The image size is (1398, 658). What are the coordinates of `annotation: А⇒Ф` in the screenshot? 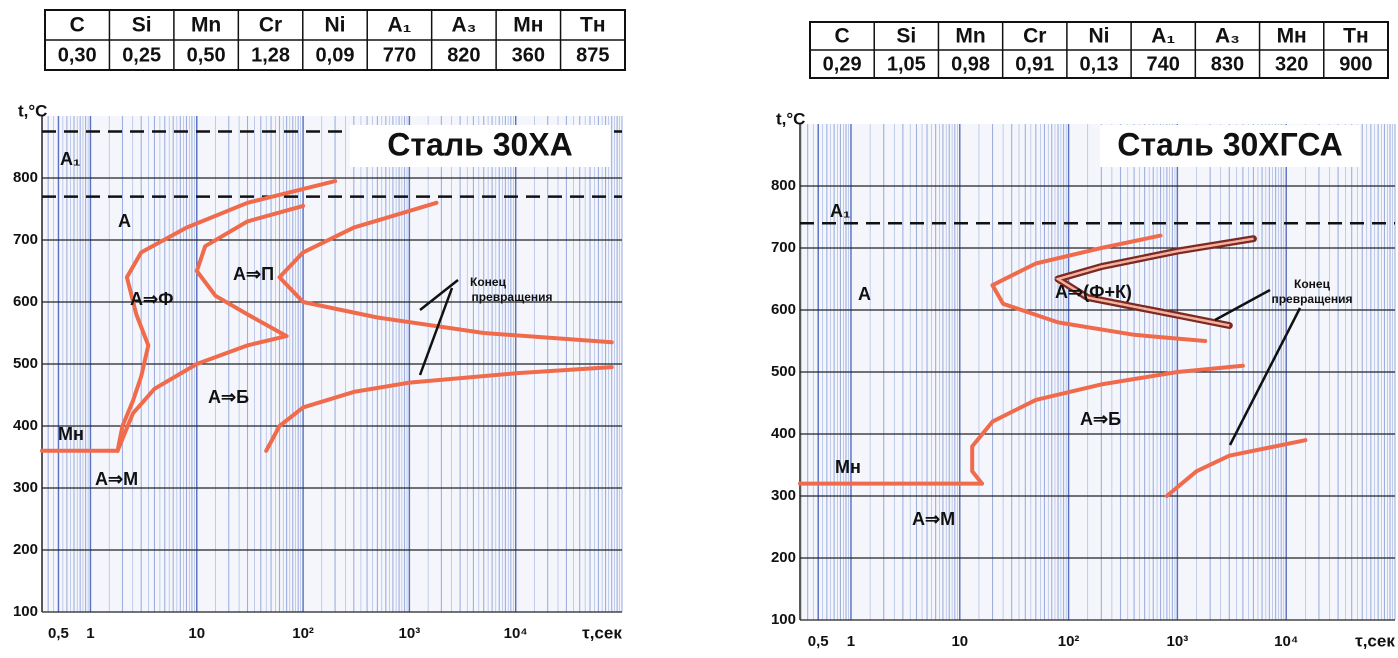 It's located at (151, 299).